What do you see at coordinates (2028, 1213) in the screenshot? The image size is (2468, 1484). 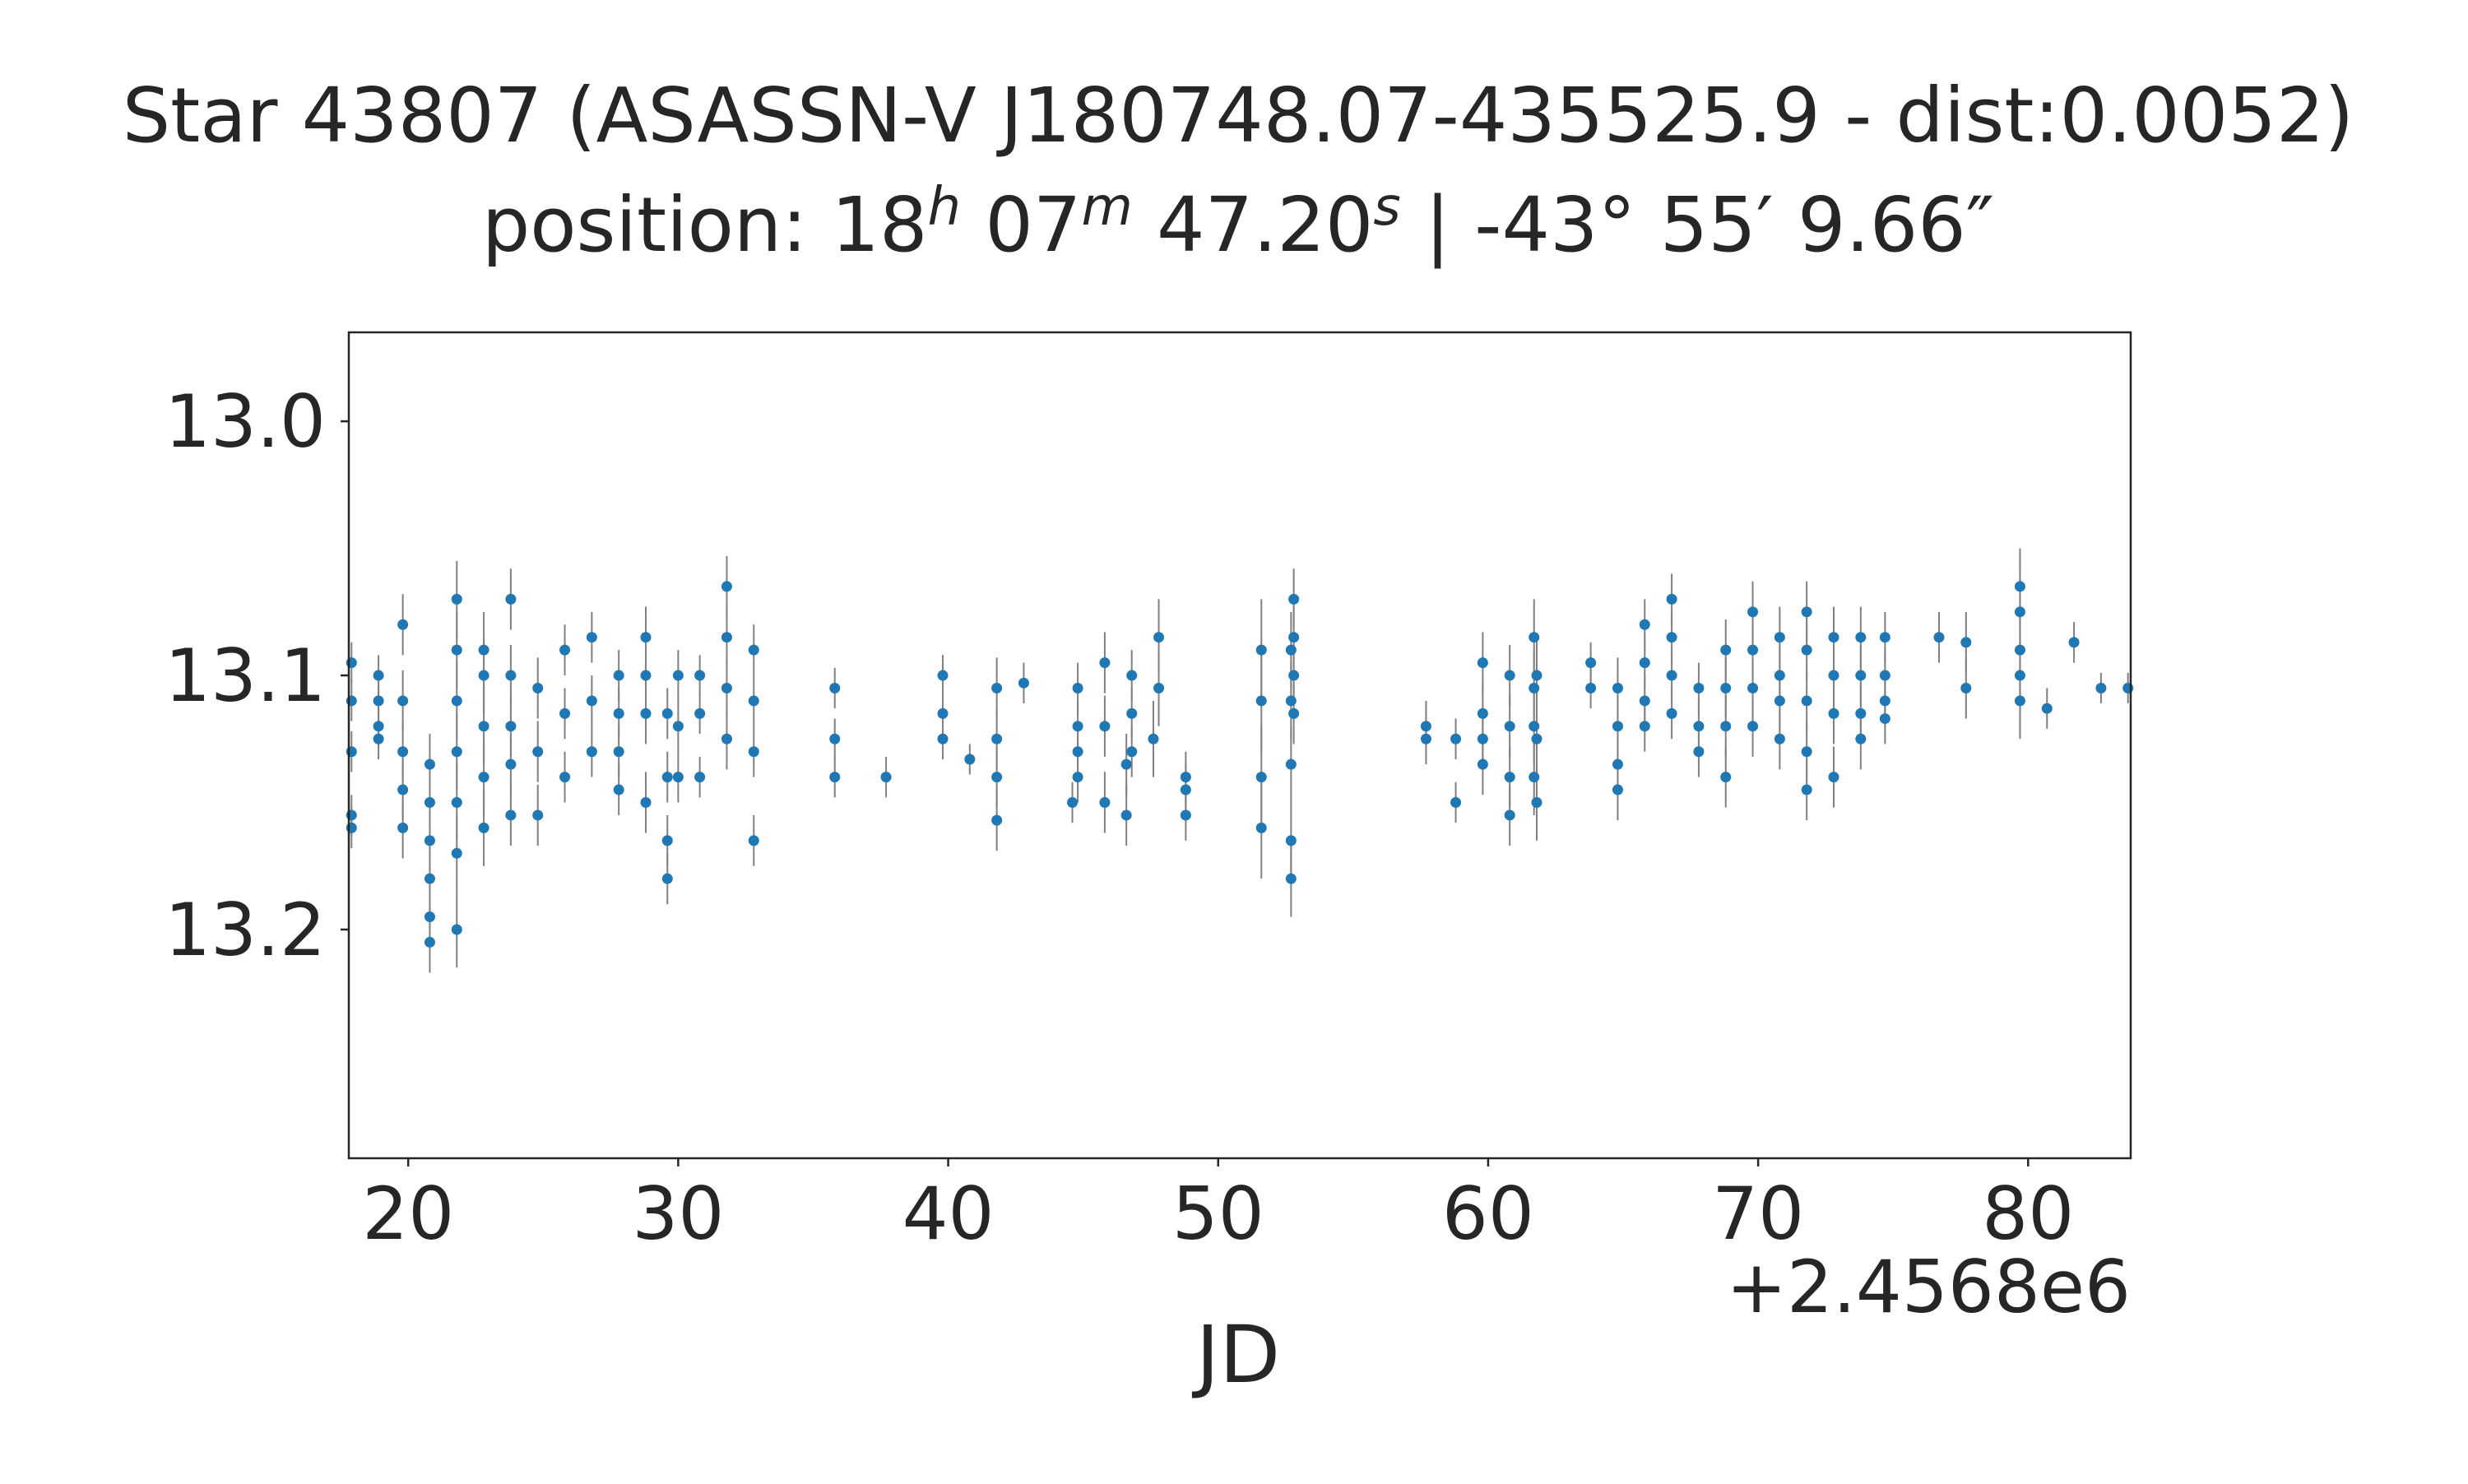 I see `x-tick-label: 80` at bounding box center [2028, 1213].